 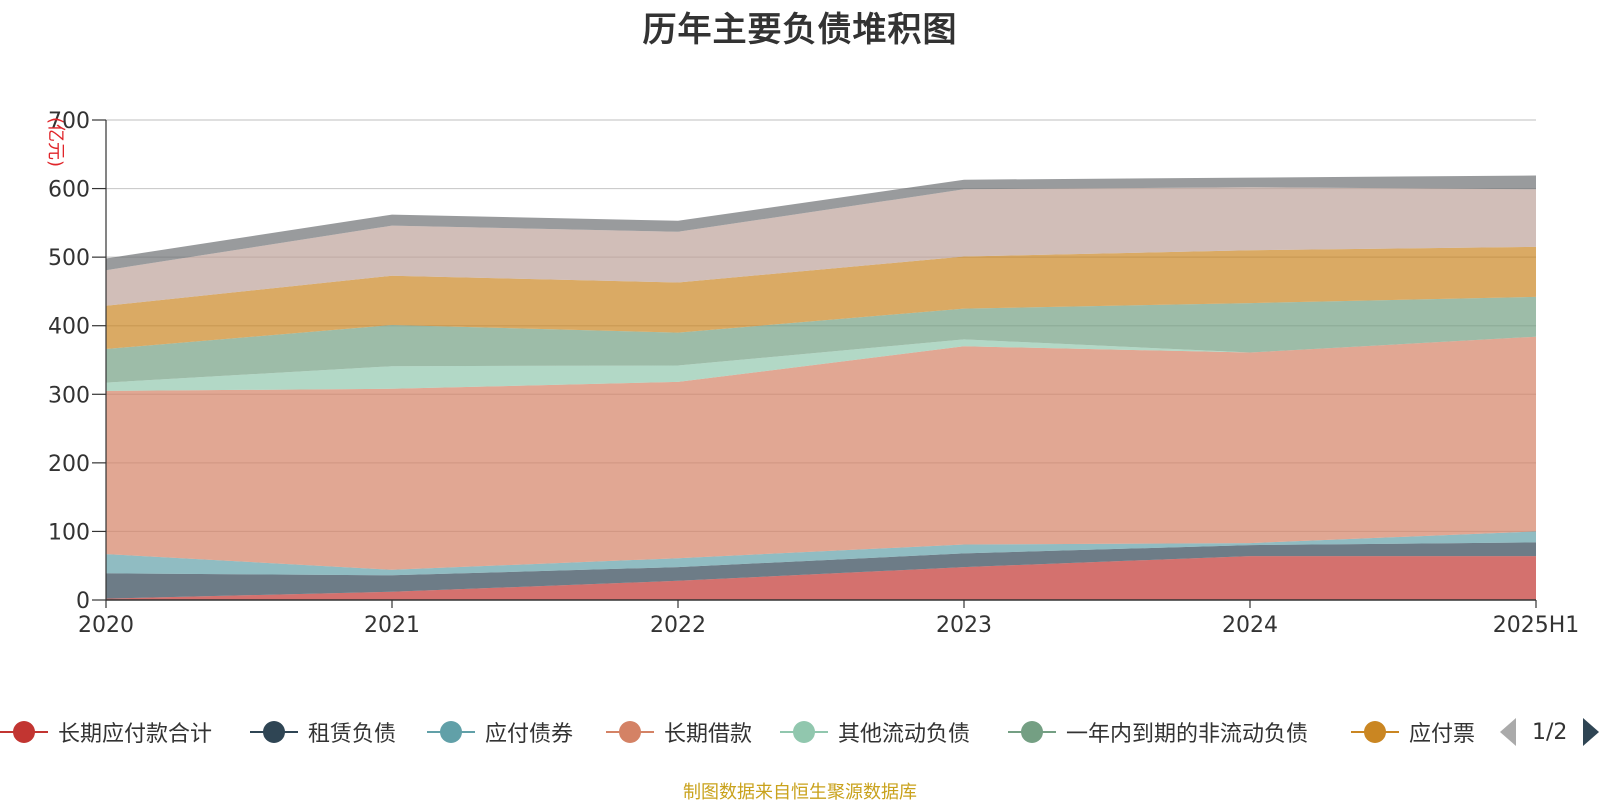 I want to click on legend-item-1: 长期应付款合计, so click(x=106, y=732).